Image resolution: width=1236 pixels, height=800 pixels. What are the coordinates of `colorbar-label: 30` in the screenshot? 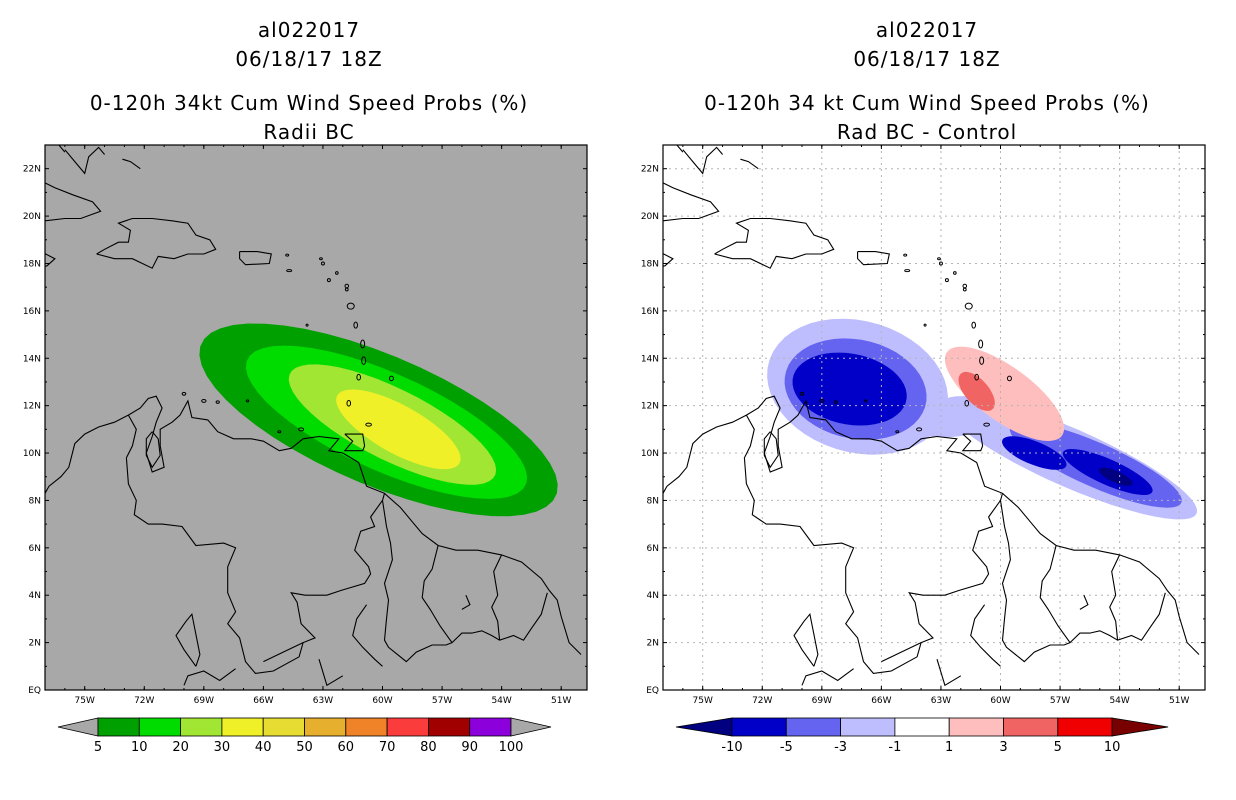 It's located at (222, 747).